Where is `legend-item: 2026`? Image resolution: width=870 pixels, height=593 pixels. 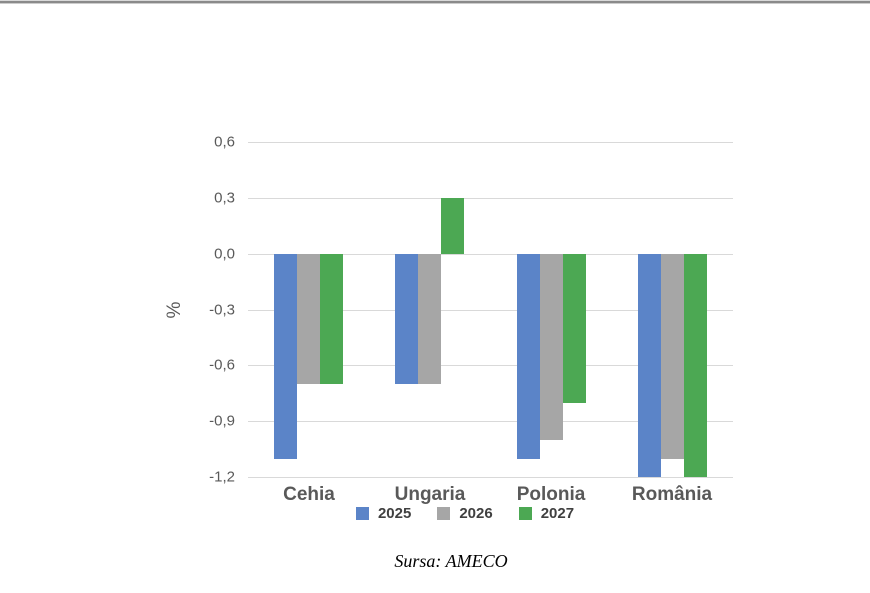 legend-item: 2026 is located at coordinates (465, 513).